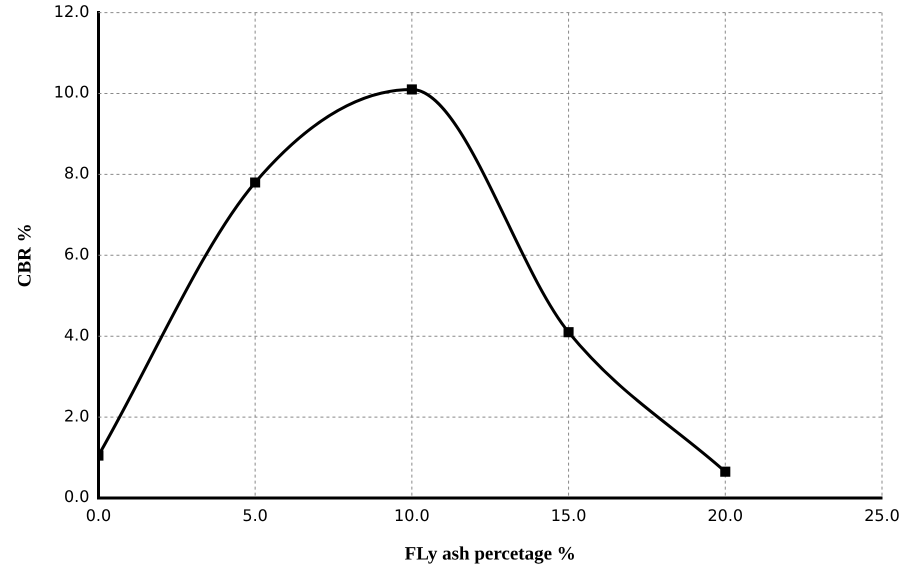 The width and height of the screenshot is (907, 580). Describe the element at coordinates (412, 515) in the screenshot. I see `x-tick-label: 10.0` at that location.